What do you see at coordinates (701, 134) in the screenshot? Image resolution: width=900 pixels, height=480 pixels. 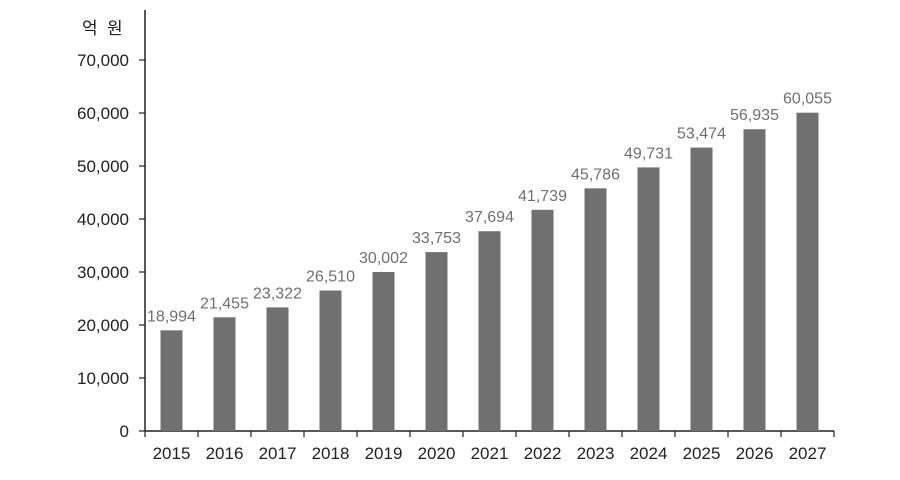 I see `data-label: 53,474` at bounding box center [701, 134].